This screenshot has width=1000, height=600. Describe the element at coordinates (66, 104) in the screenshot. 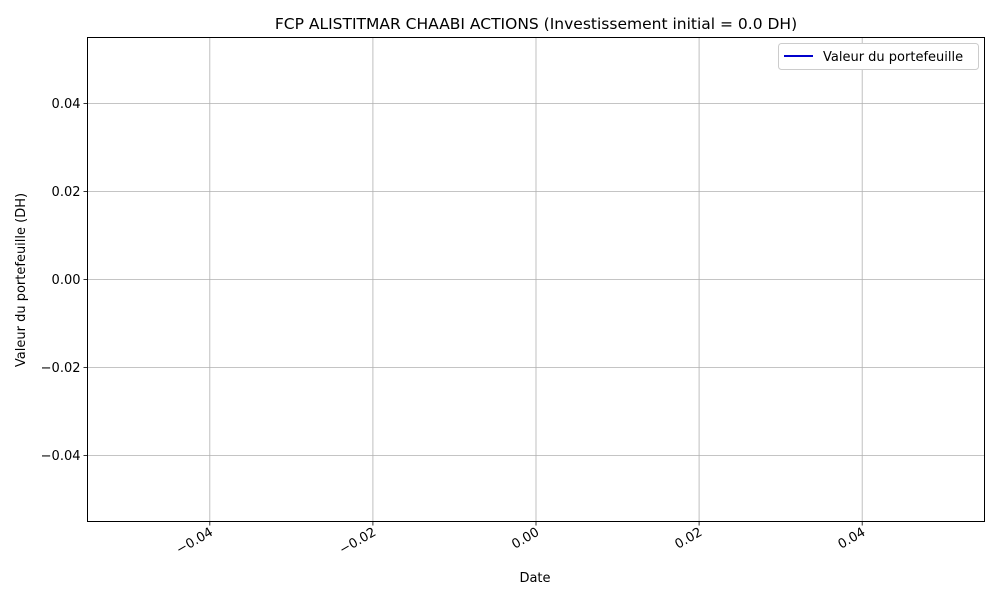

I see `y-tick-label: 0.04` at that location.